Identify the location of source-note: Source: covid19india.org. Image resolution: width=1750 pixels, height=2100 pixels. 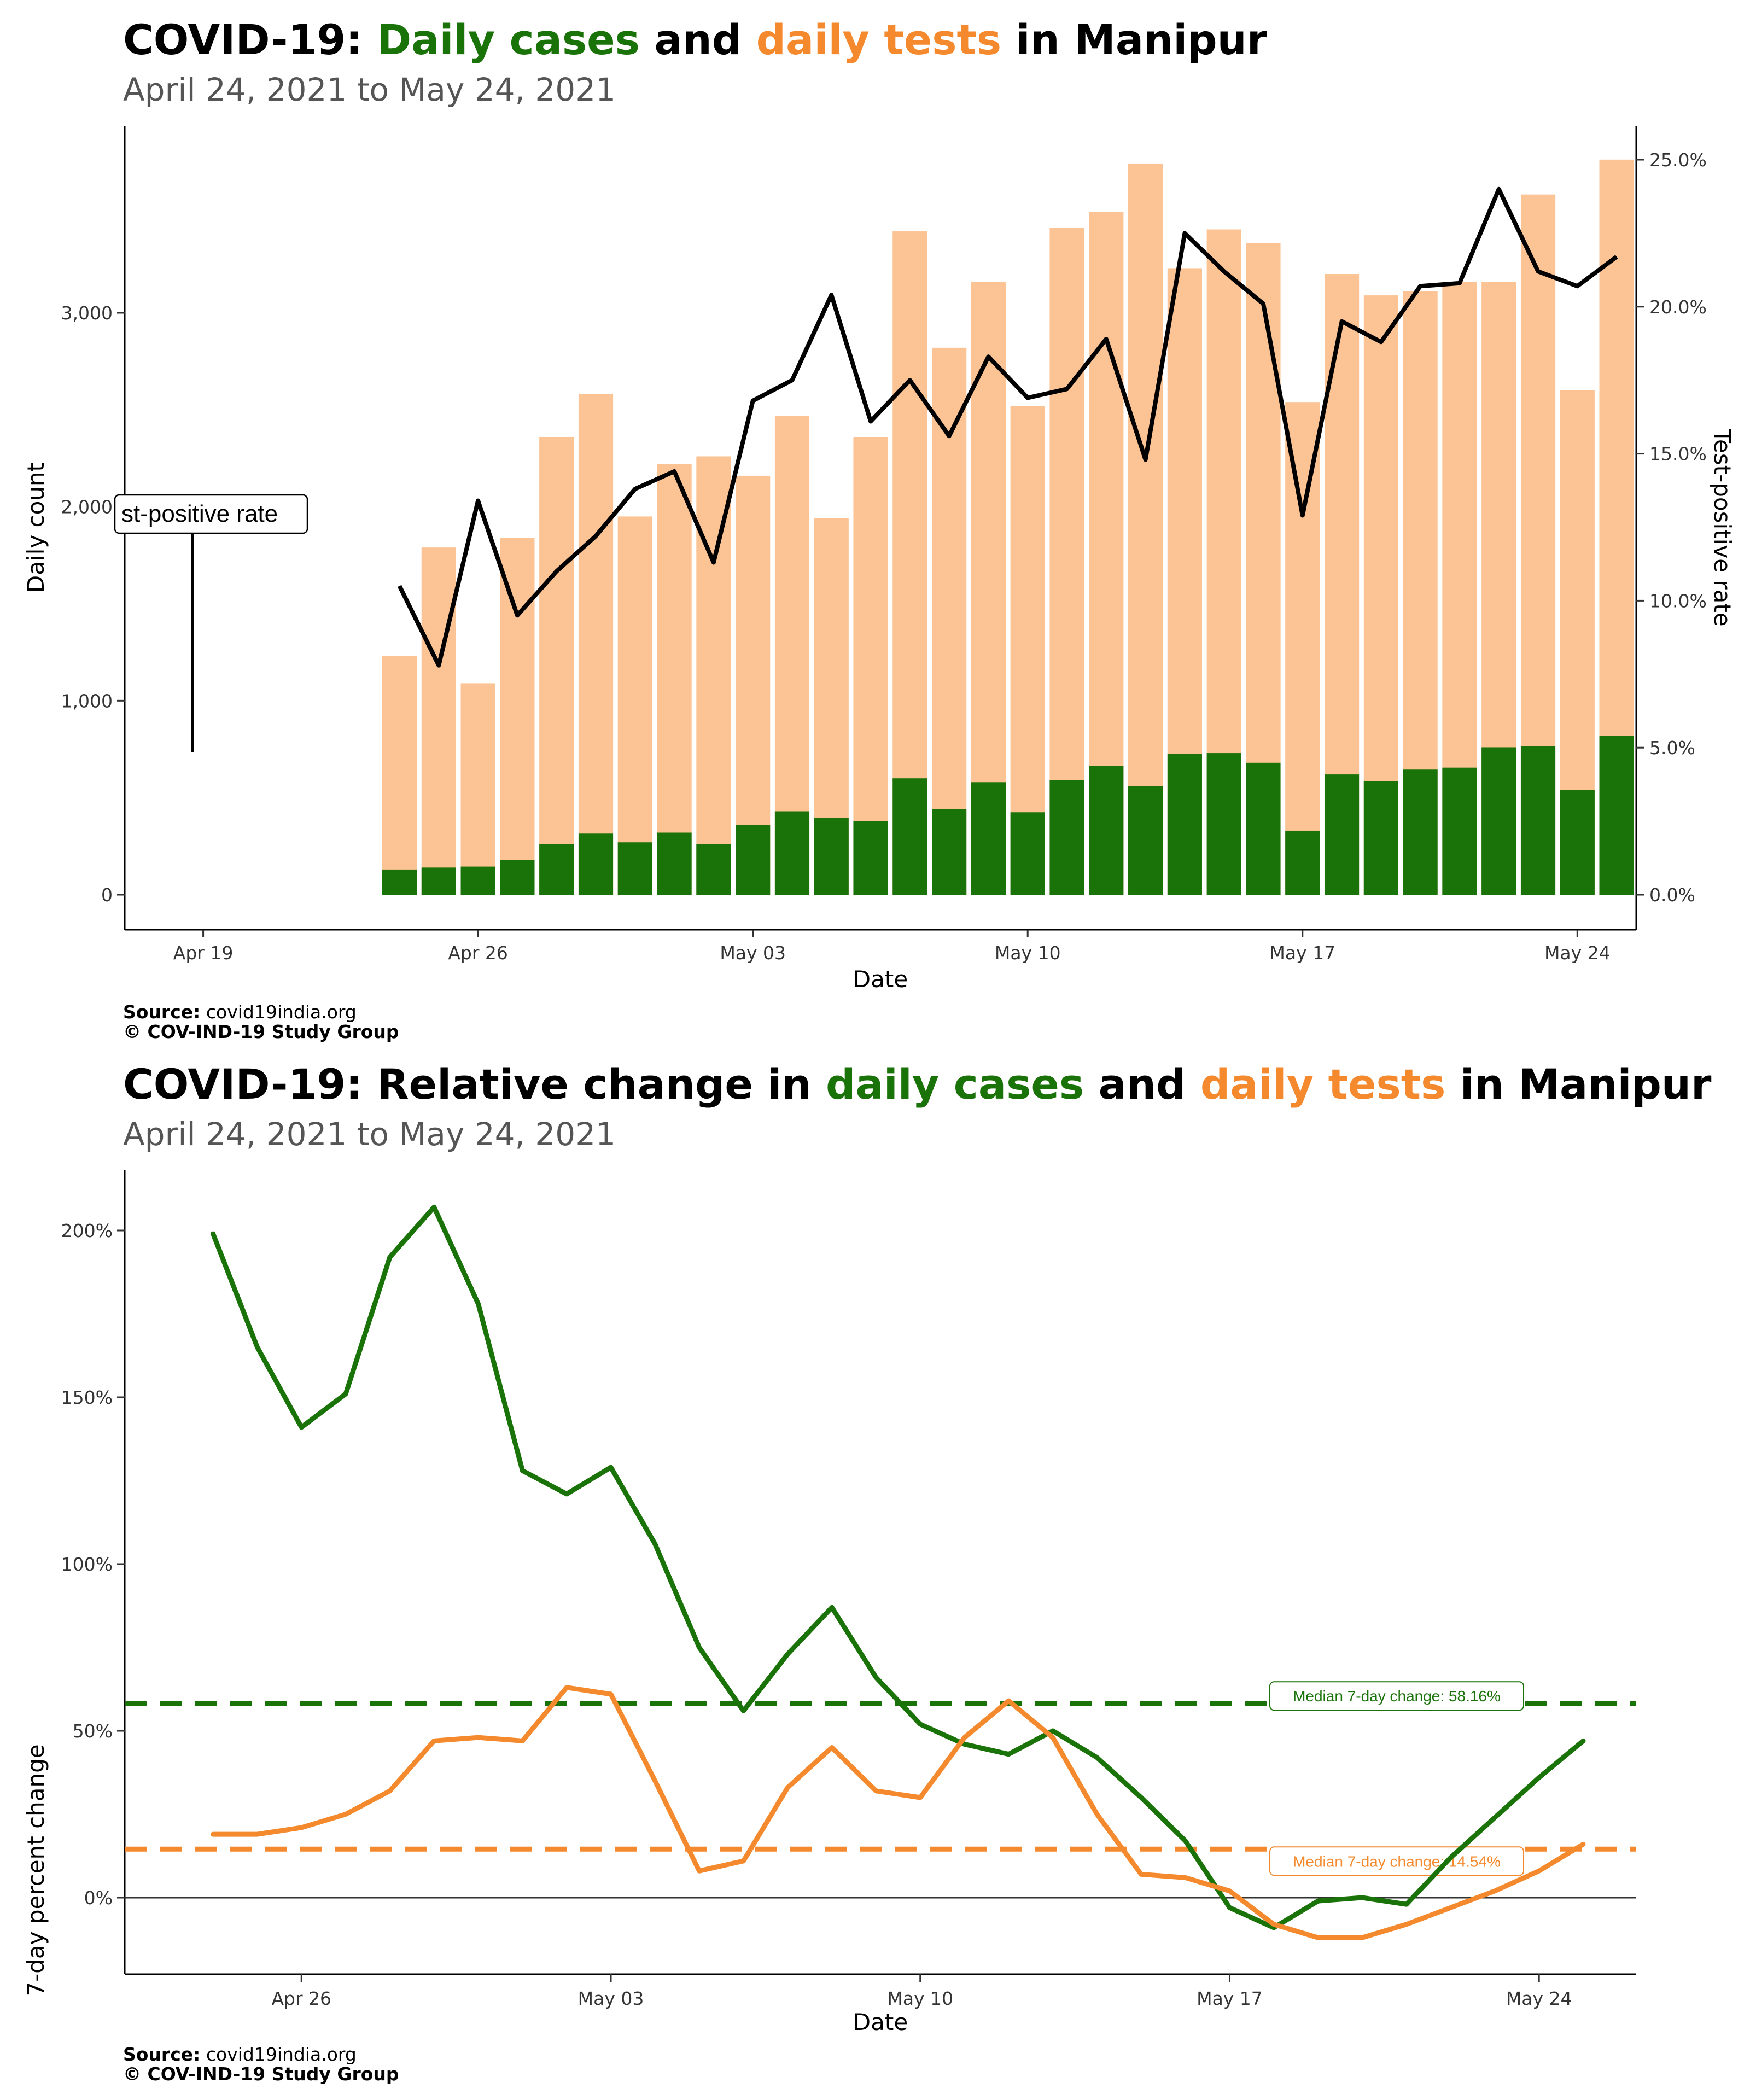
(240, 1012).